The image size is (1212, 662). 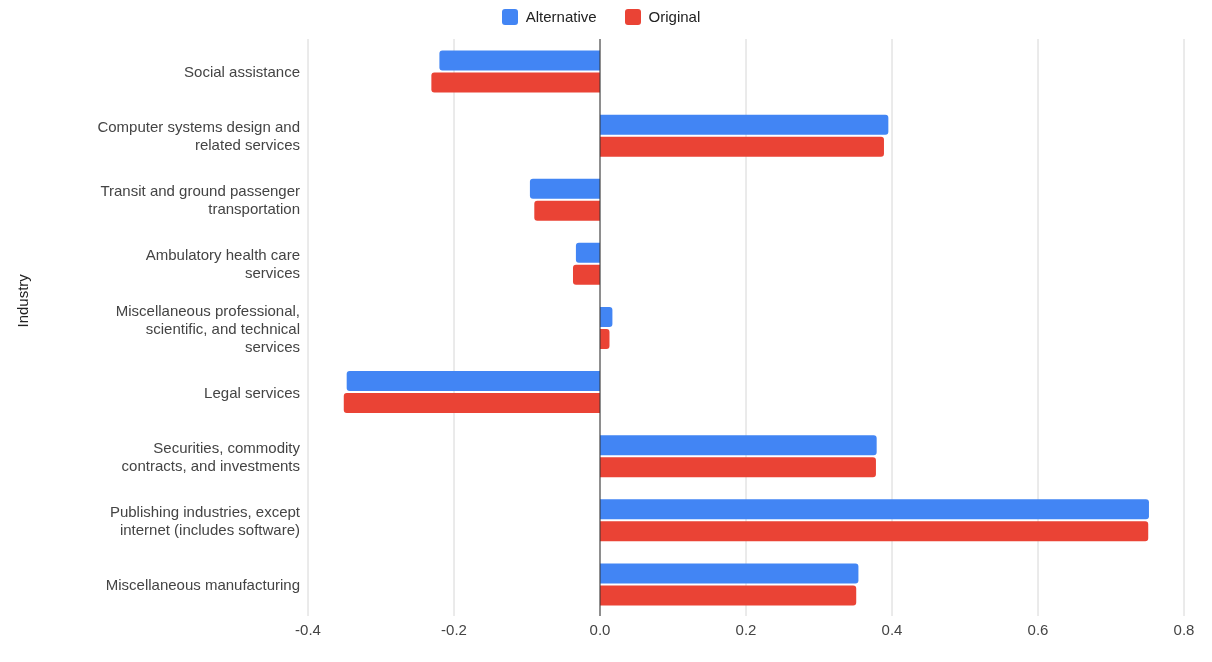 I want to click on legend-label: Alternative, so click(x=560, y=16).